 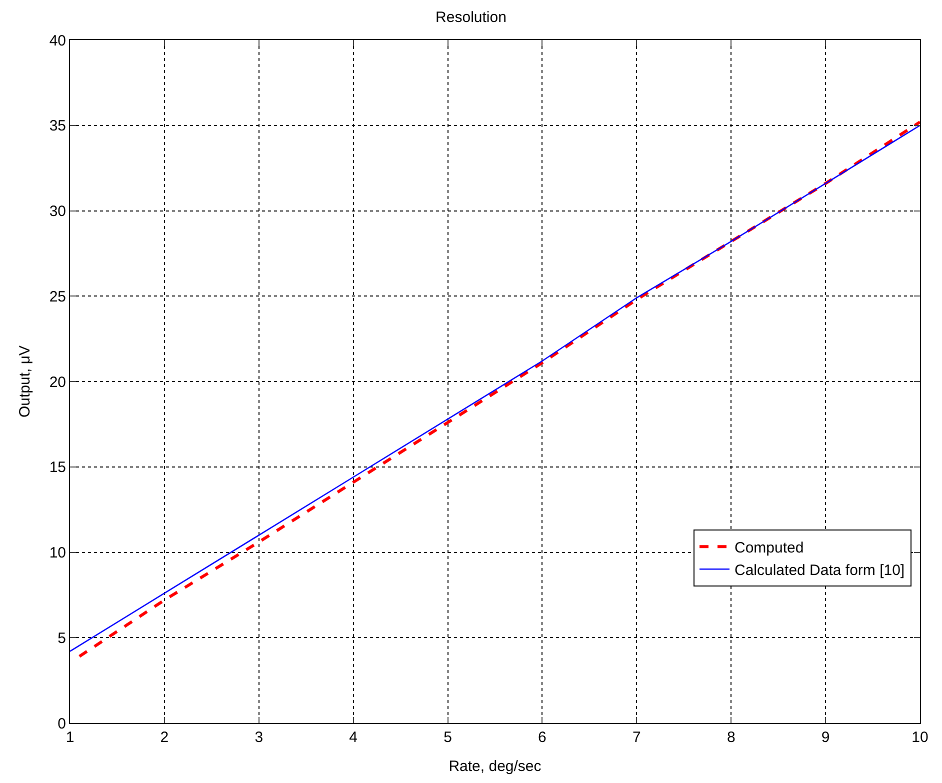 What do you see at coordinates (471, 17) in the screenshot?
I see `chart-title: Resolution` at bounding box center [471, 17].